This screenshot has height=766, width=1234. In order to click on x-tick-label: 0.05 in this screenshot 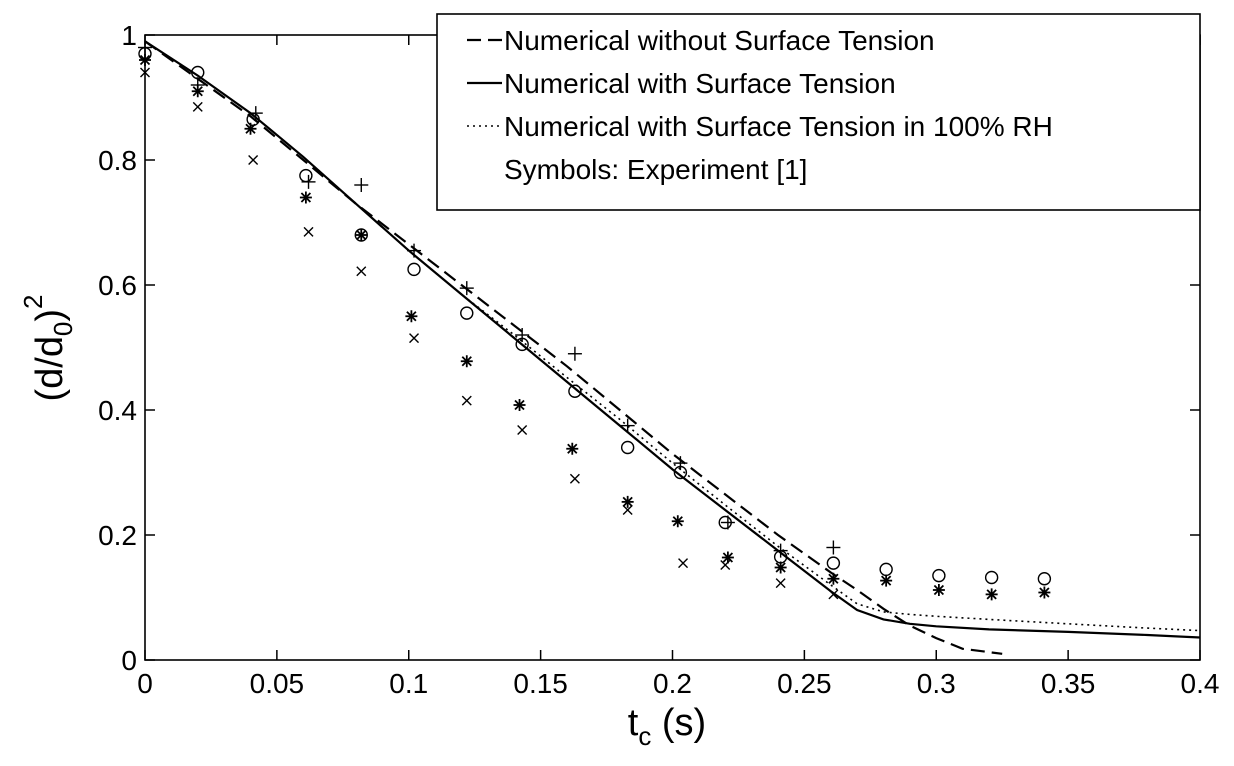, I will do `click(277, 683)`.